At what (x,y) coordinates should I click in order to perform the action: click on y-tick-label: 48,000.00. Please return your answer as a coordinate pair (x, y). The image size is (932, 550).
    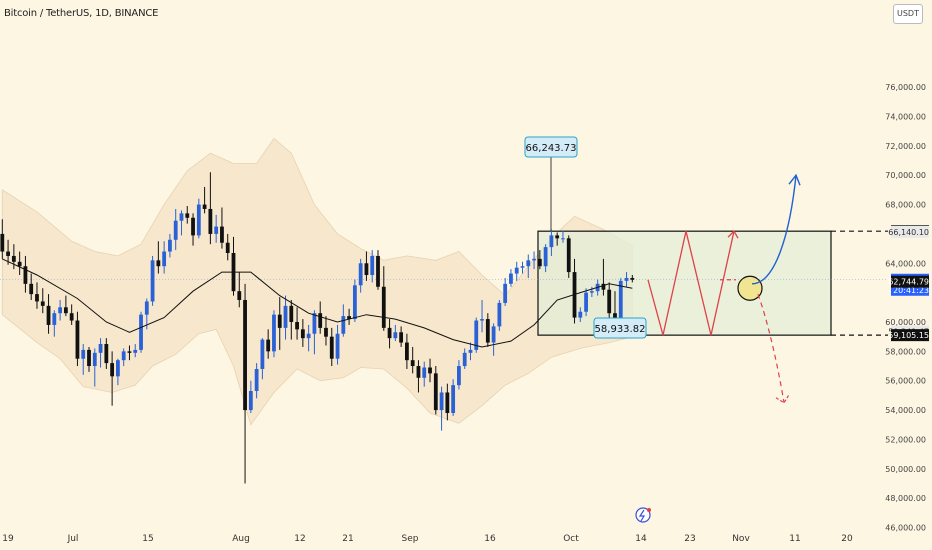
    Looking at the image, I should click on (905, 498).